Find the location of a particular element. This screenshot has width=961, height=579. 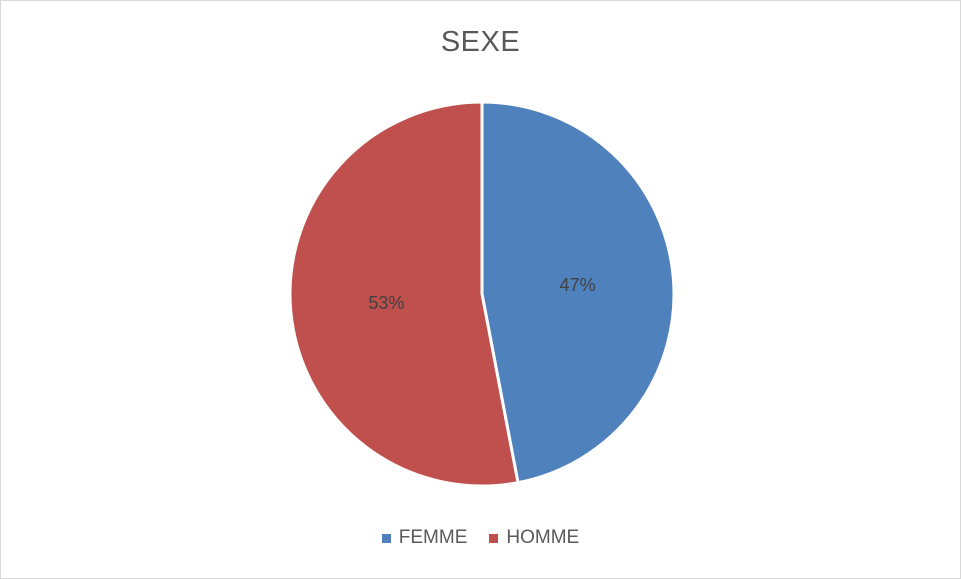

legend-item-femme: FEMME is located at coordinates (424, 538).